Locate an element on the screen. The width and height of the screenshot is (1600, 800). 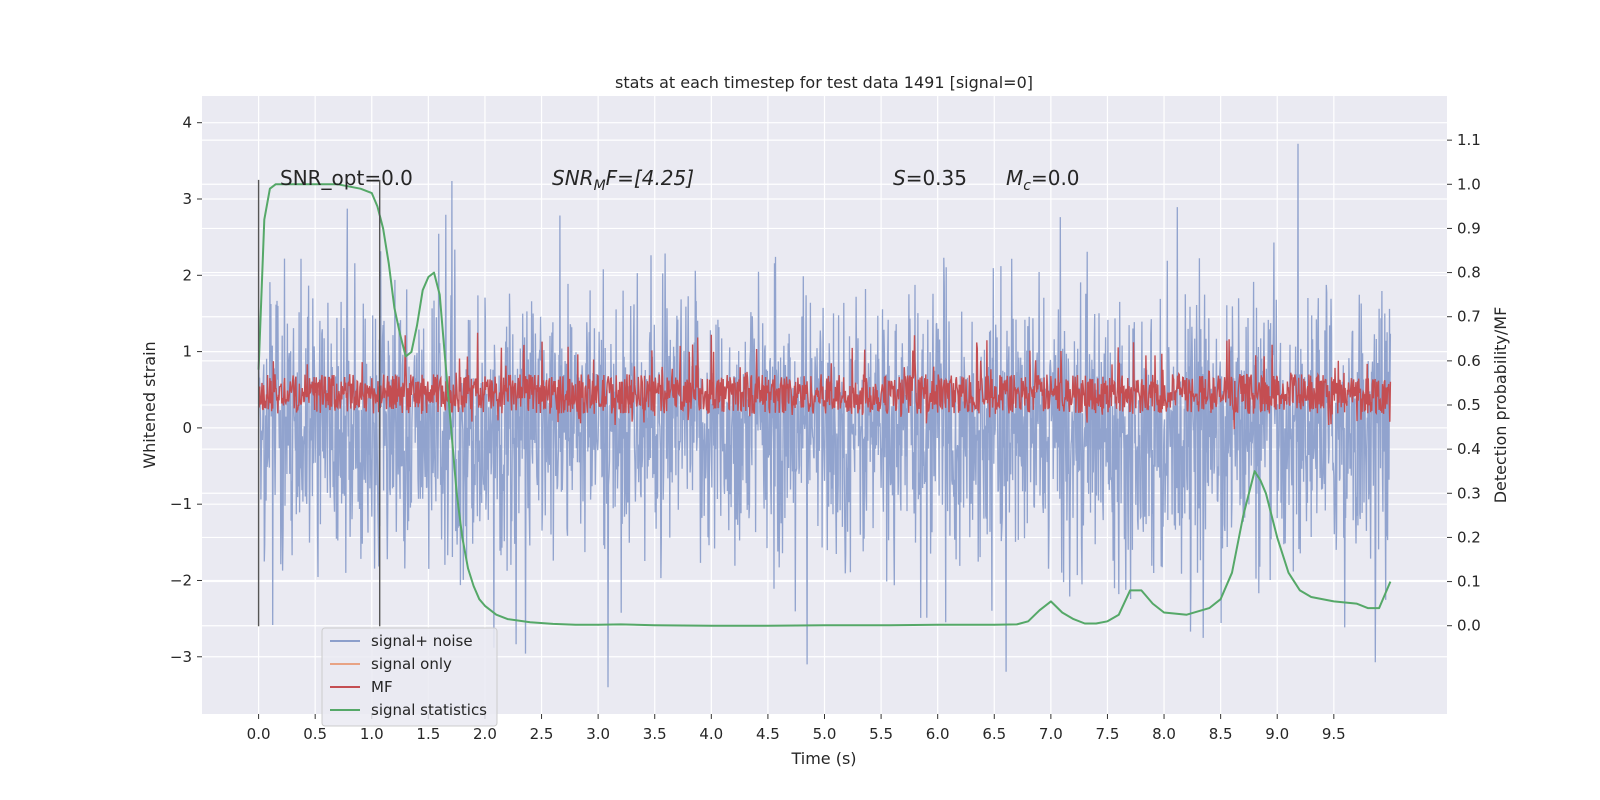
x-tick-label: 3.5 is located at coordinates (655, 734).